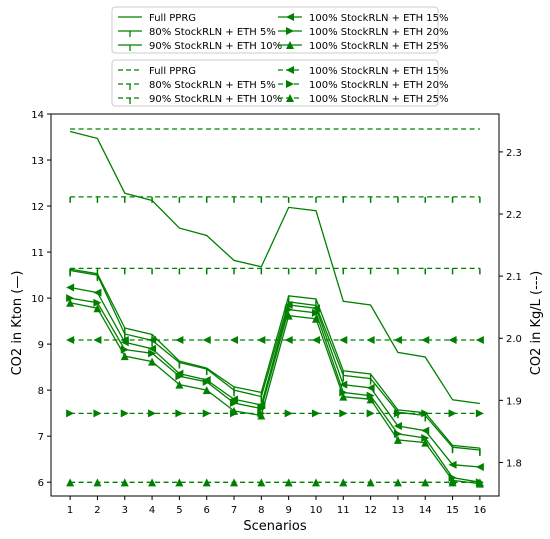 This screenshot has height=539, width=550. What do you see at coordinates (379, 32) in the screenshot?
I see `legend-label: 100% StockRLN + ETH 20%` at bounding box center [379, 32].